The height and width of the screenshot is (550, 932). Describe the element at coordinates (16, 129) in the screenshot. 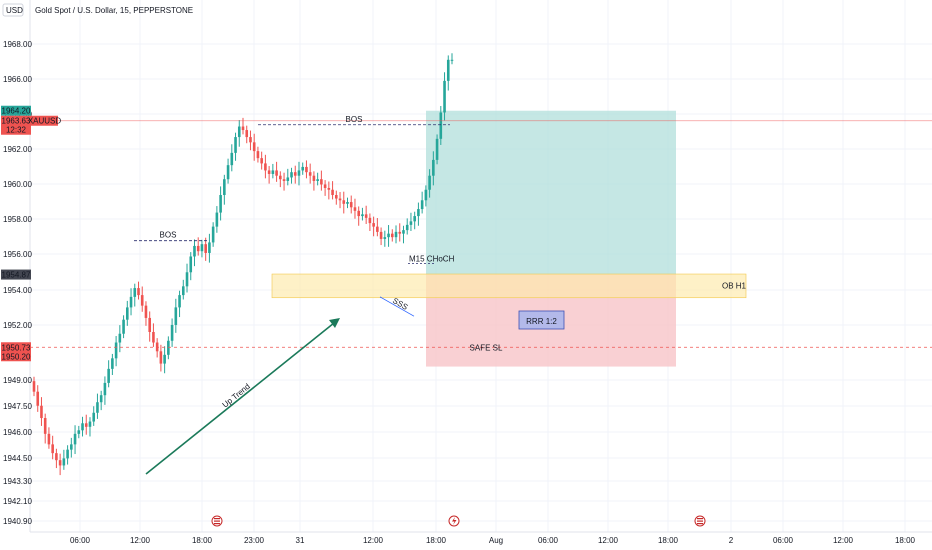

I see `price-label-tag` at that location.